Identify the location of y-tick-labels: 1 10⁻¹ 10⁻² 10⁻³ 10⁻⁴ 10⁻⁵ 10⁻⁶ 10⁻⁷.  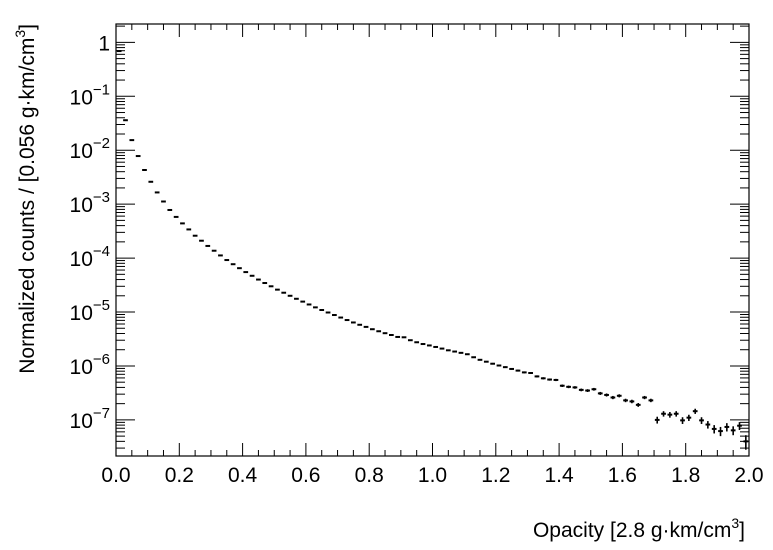
(90, 232).